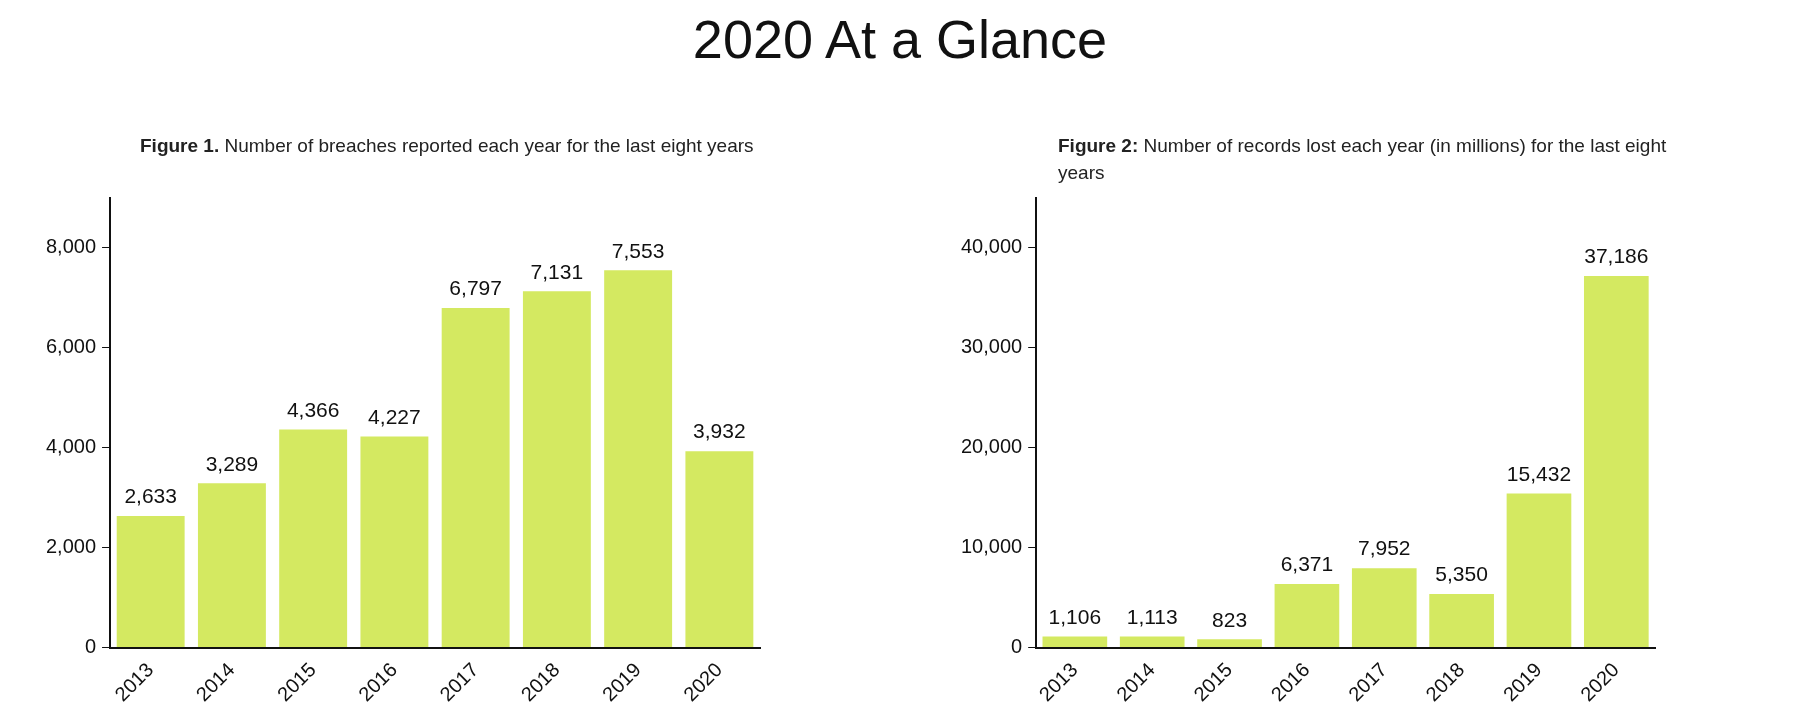 The height and width of the screenshot is (721, 1800). I want to click on data-label: 1,106, so click(1075, 616).